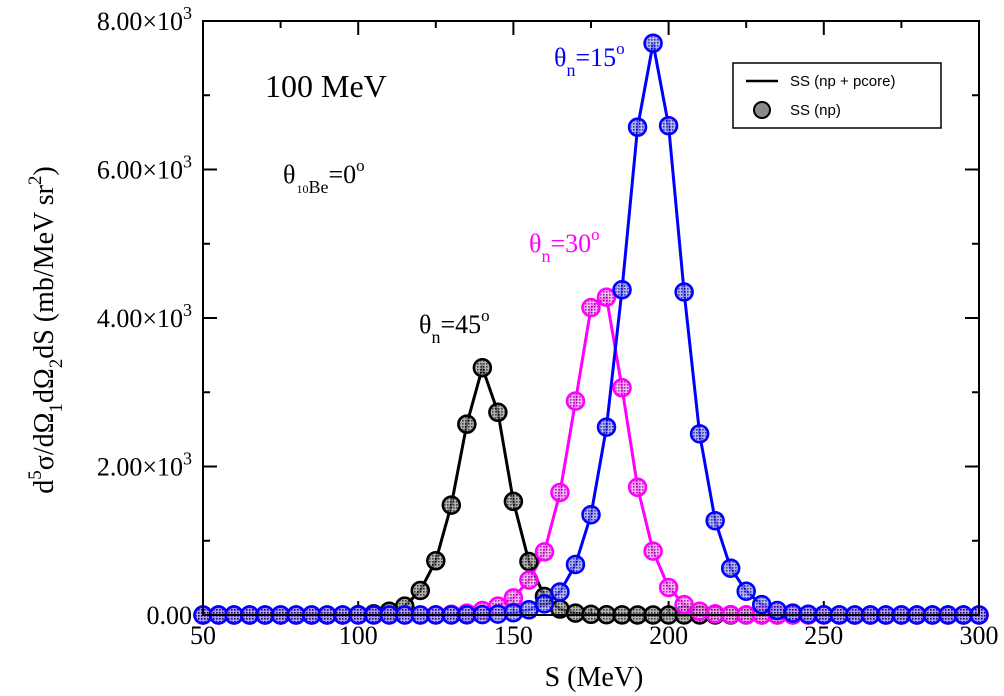 This screenshot has width=1004, height=696. What do you see at coordinates (594, 677) in the screenshot?
I see `x-axis-title: S (MeV)` at bounding box center [594, 677].